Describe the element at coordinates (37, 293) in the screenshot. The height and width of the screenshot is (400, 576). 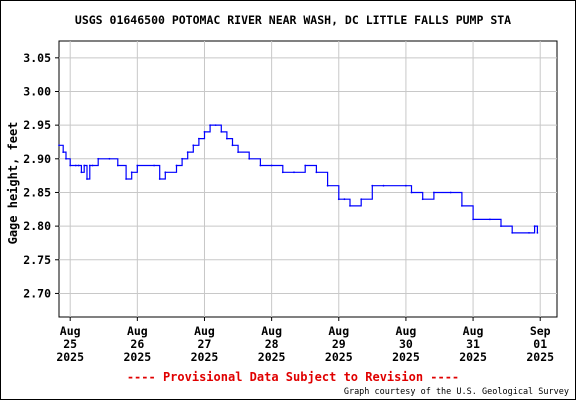
I see `y-tick-label: 2.70` at that location.